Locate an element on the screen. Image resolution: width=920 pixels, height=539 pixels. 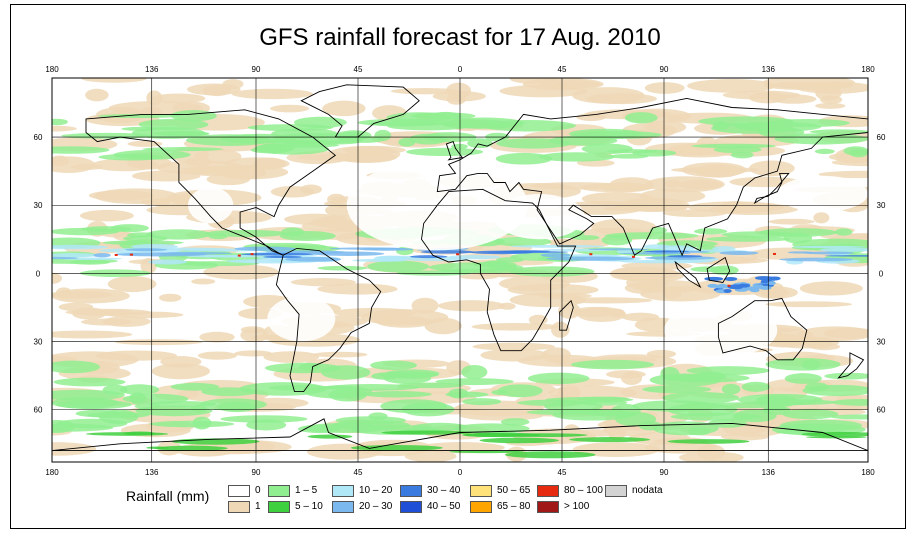
legend-title: Rainfall (mm) is located at coordinates (168, 496).